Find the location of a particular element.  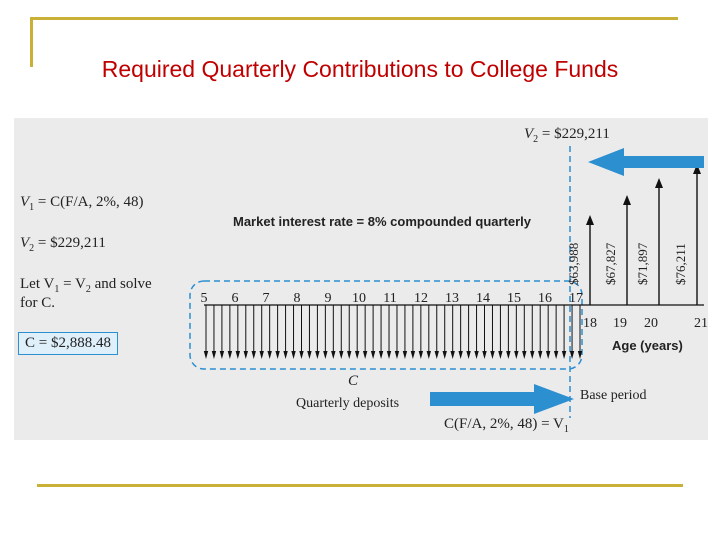

frame-line-top is located at coordinates (354, 18).